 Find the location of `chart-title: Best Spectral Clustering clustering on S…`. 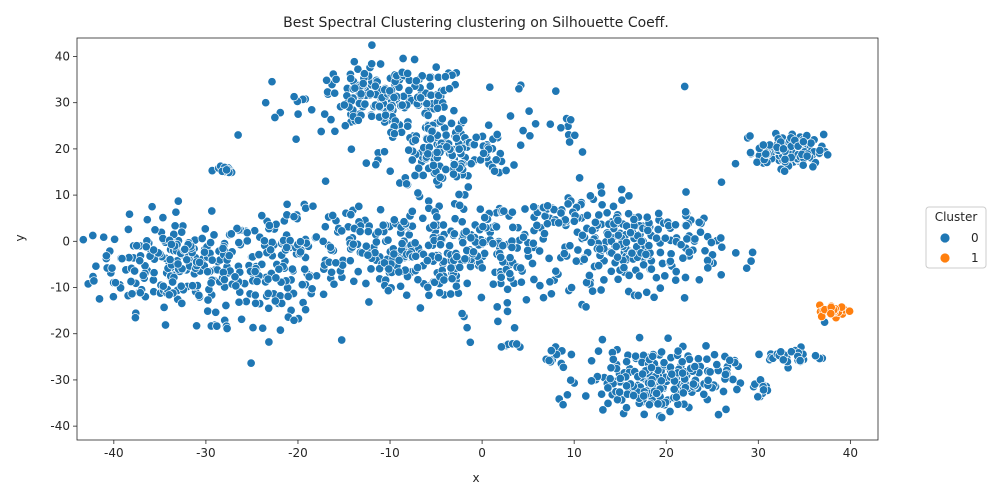

chart-title: Best Spectral Clustering clustering on S… is located at coordinates (476, 23).